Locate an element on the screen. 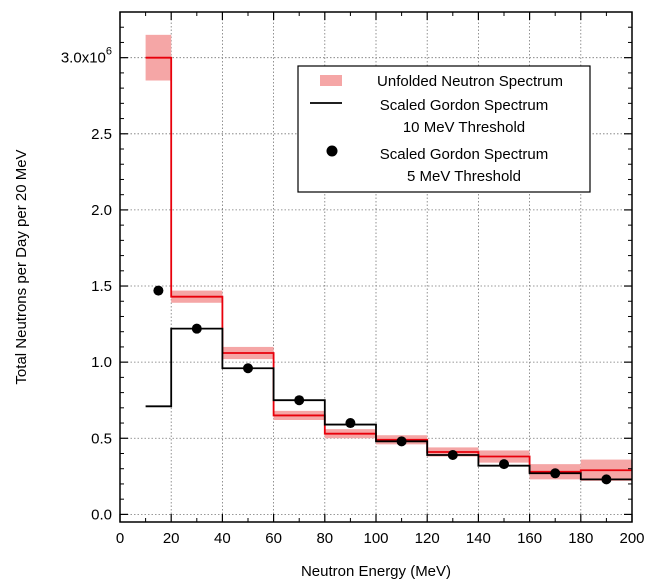 The width and height of the screenshot is (660, 585). x-tick-label: 80 is located at coordinates (324, 538).